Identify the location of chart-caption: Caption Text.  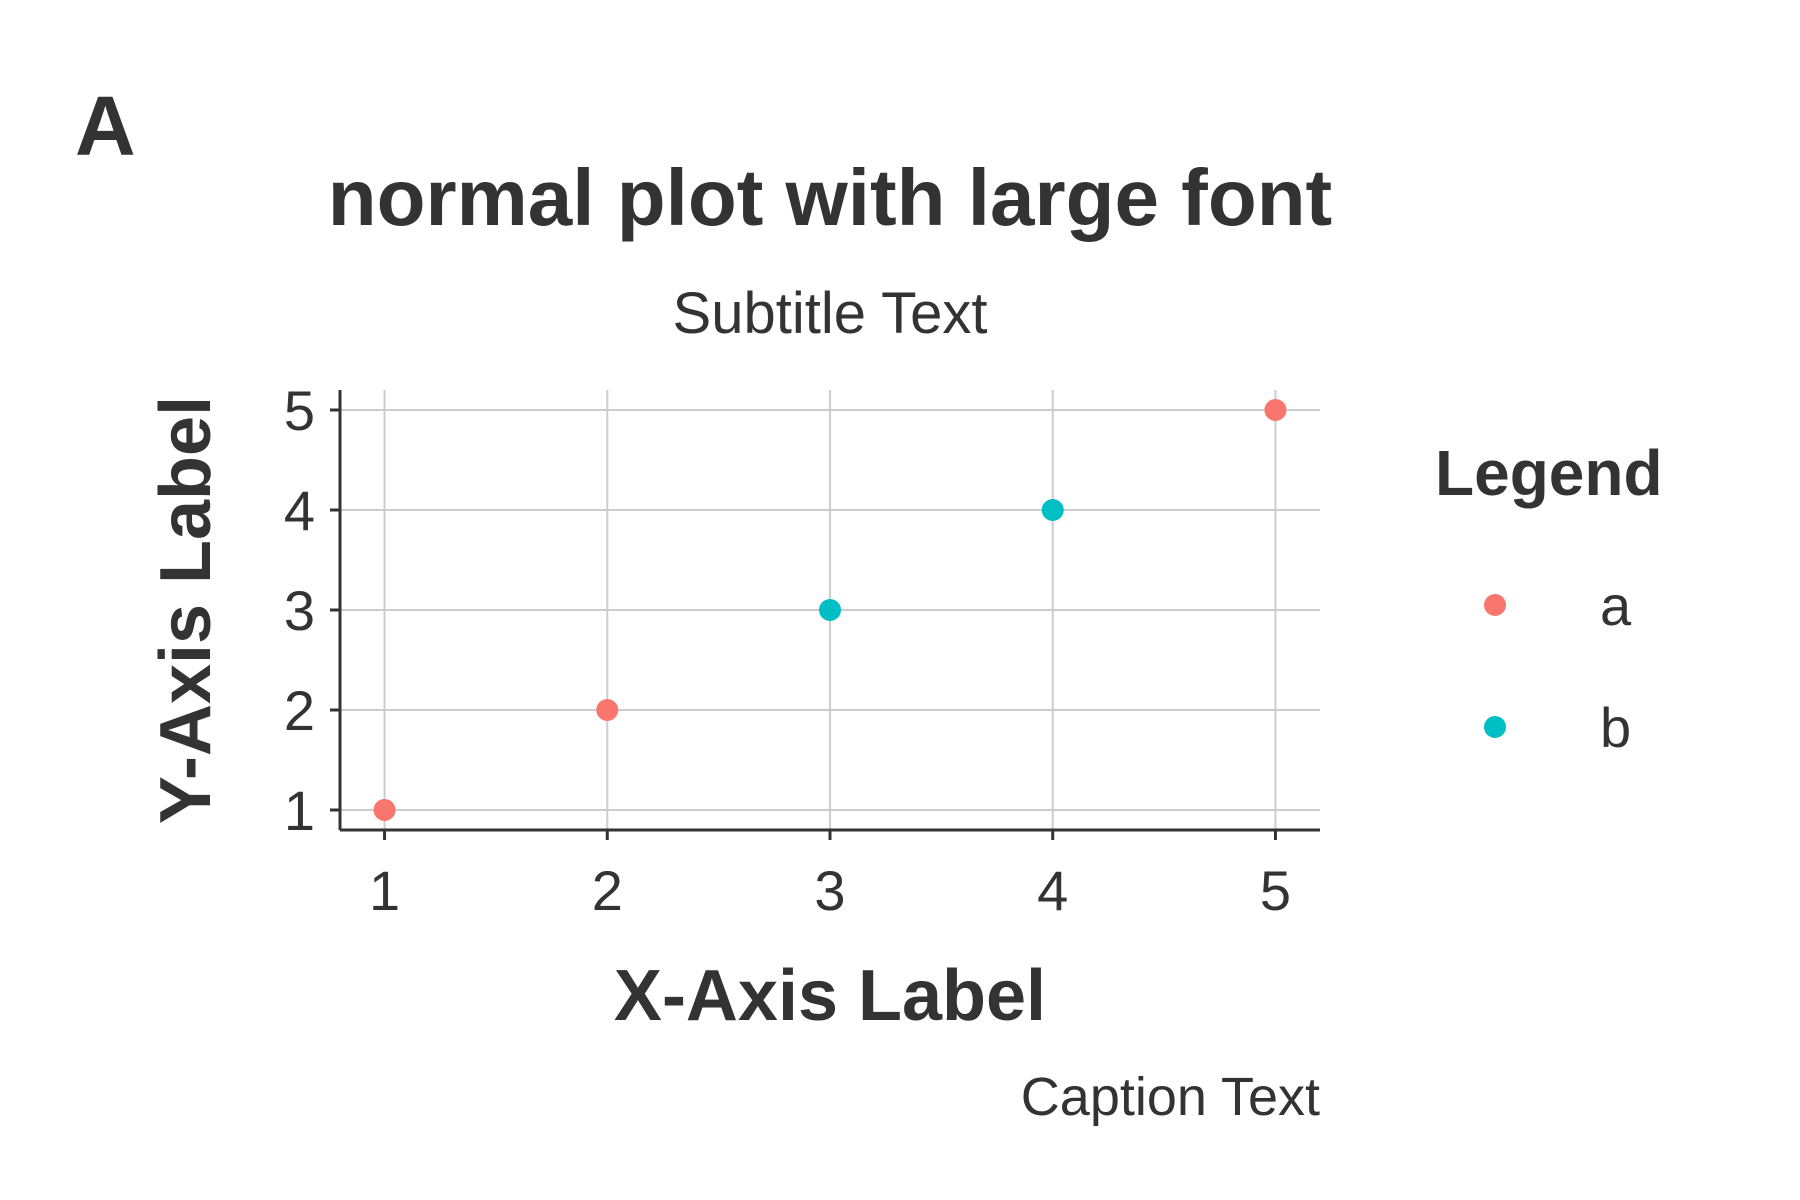
(1170, 1097).